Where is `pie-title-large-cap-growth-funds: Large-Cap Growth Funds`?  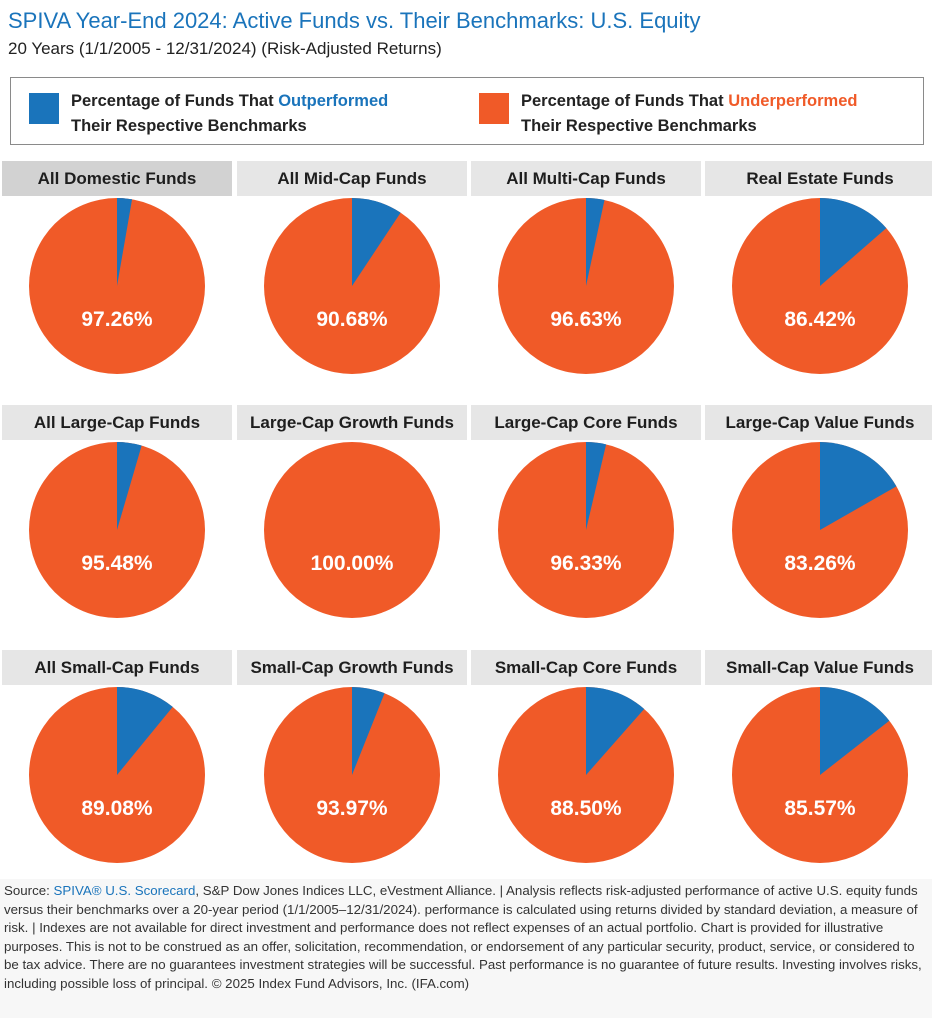 pie-title-large-cap-growth-funds: Large-Cap Growth Funds is located at coordinates (352, 422).